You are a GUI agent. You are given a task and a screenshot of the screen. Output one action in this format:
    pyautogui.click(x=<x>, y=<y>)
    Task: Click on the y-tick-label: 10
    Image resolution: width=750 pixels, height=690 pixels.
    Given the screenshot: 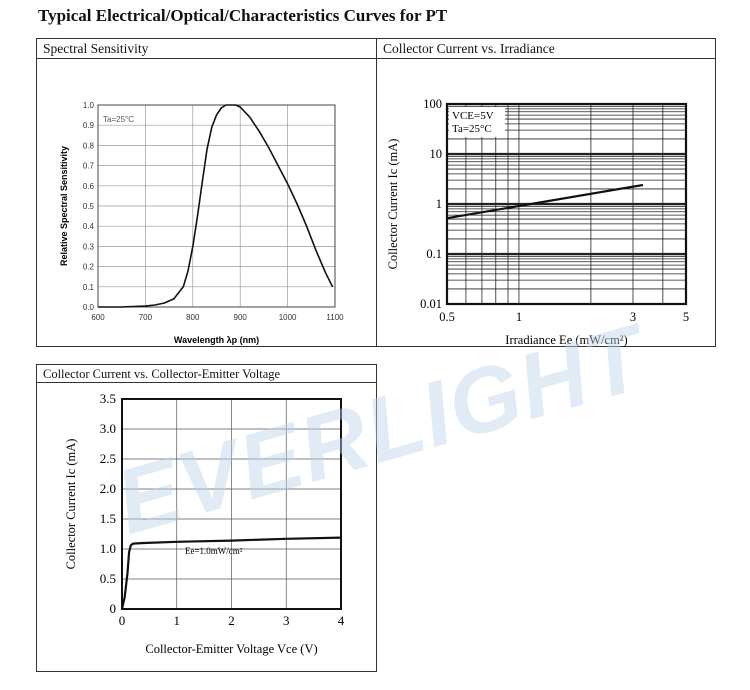 What is the action you would take?
    pyautogui.click(x=436, y=154)
    